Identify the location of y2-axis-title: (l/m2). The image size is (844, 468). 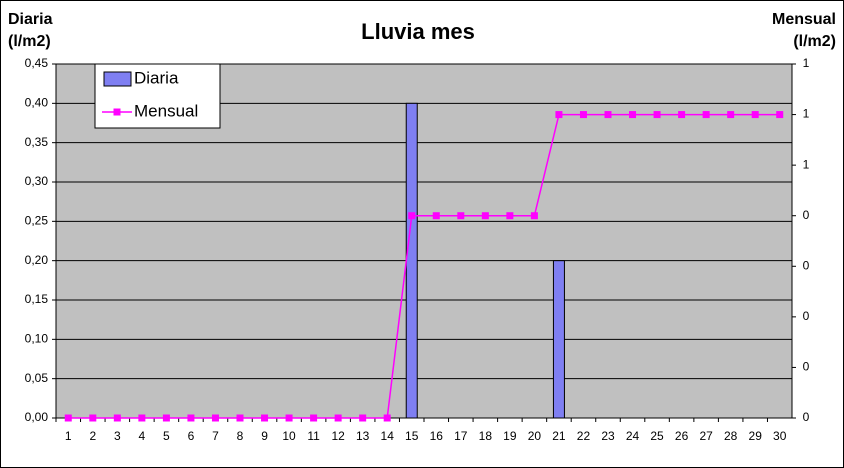
(814, 41).